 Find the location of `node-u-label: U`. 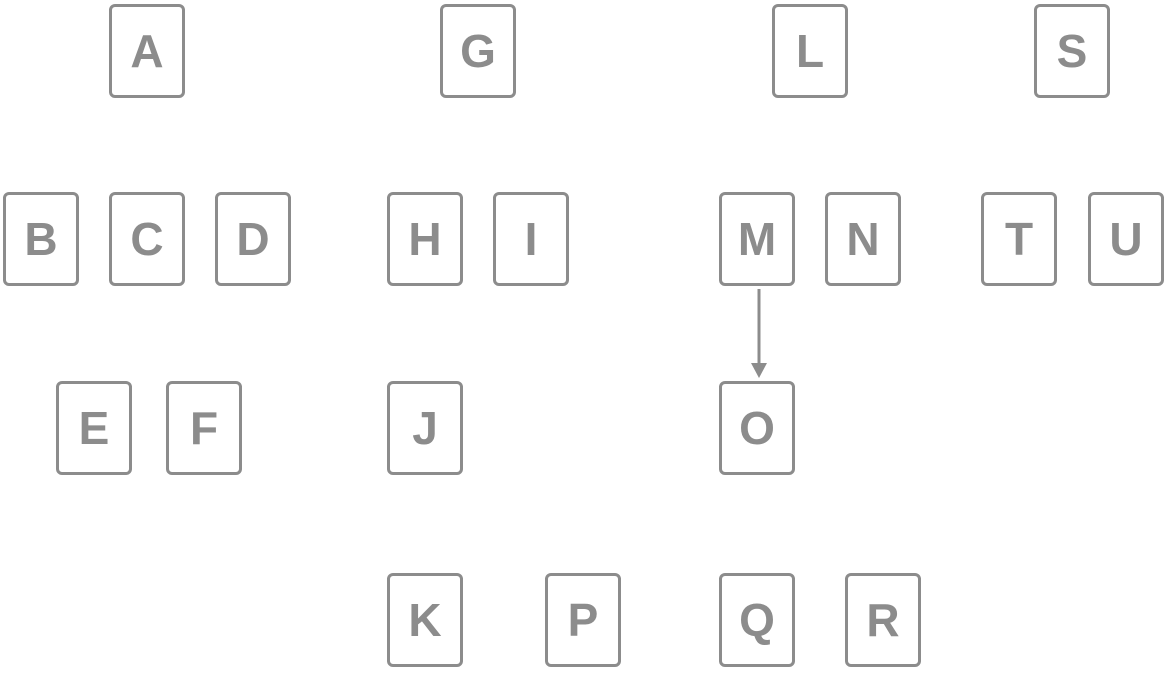

node-u-label: U is located at coordinates (1126, 239).